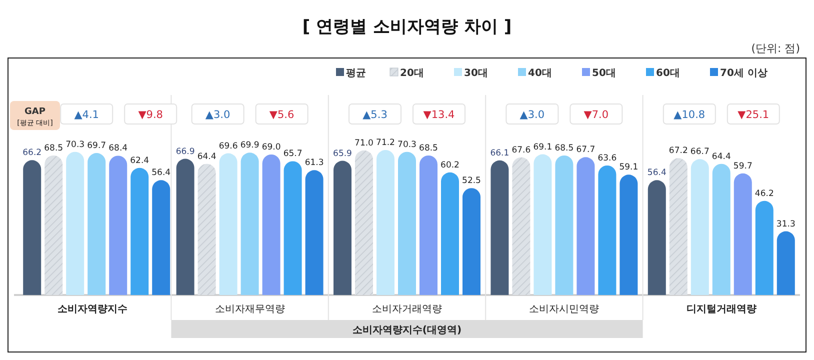 The width and height of the screenshot is (814, 360). Describe the element at coordinates (476, 73) in the screenshot. I see `legend-label: 30대` at that location.